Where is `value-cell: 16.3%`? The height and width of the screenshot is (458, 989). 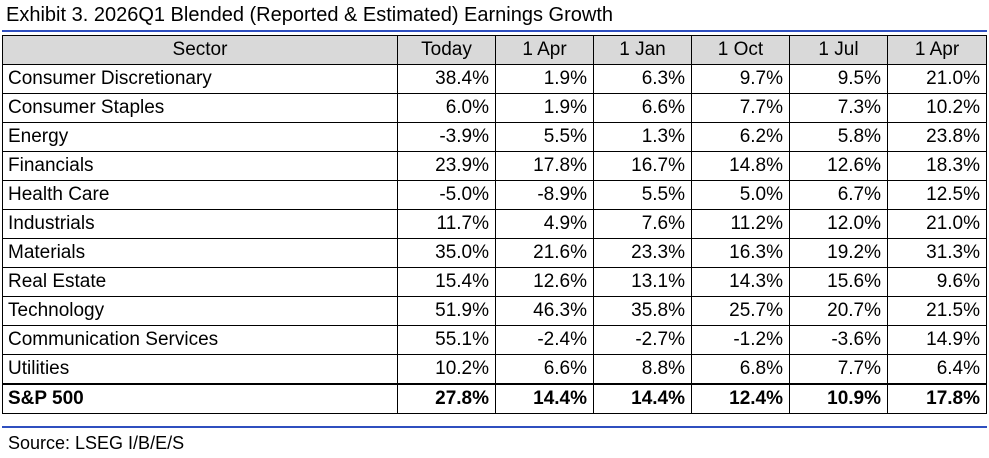
value-cell: 16.3% is located at coordinates (740, 253).